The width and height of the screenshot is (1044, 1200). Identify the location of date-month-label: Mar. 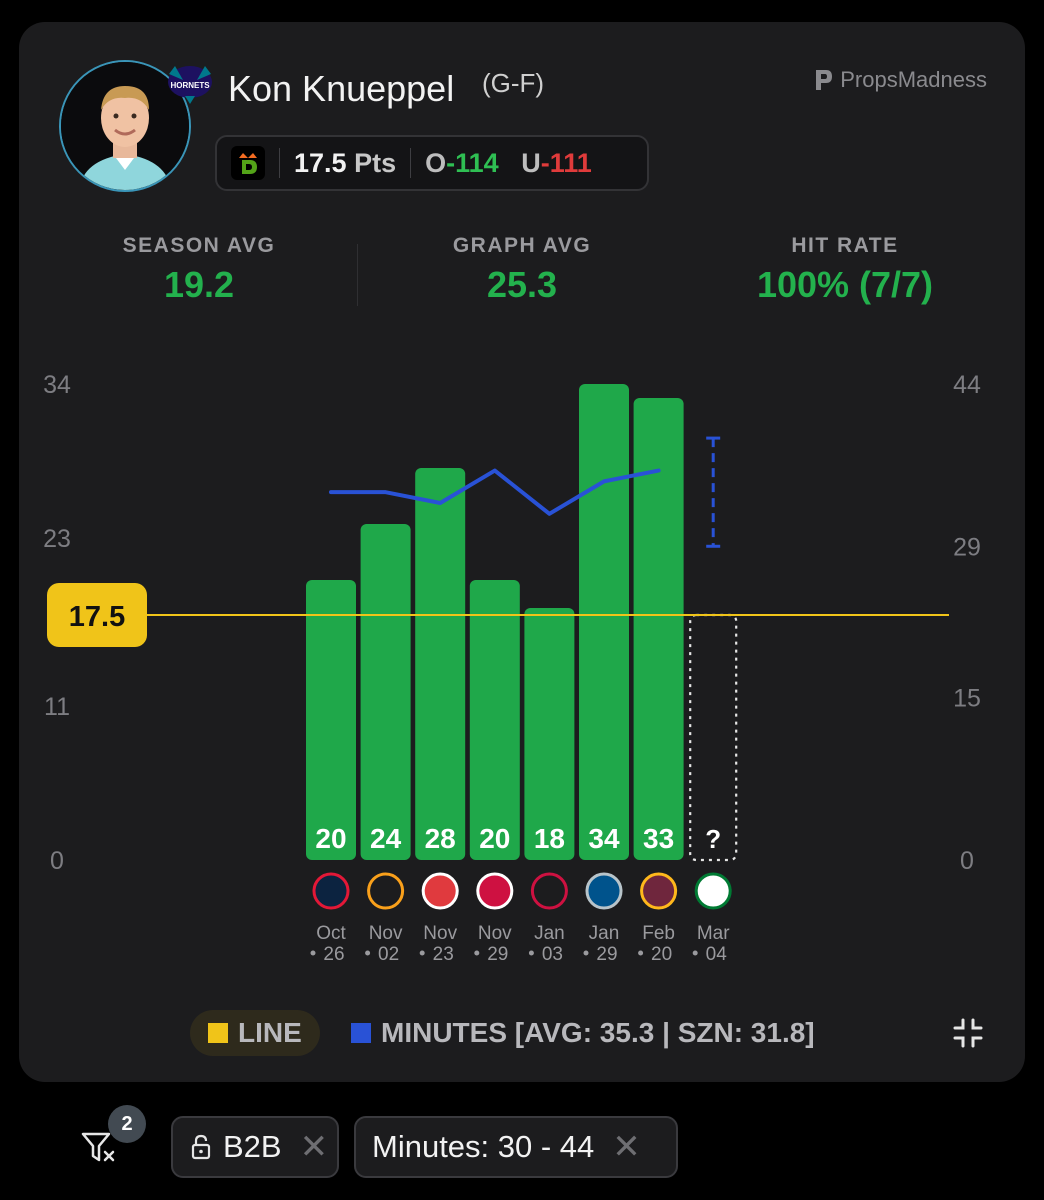
(713, 933).